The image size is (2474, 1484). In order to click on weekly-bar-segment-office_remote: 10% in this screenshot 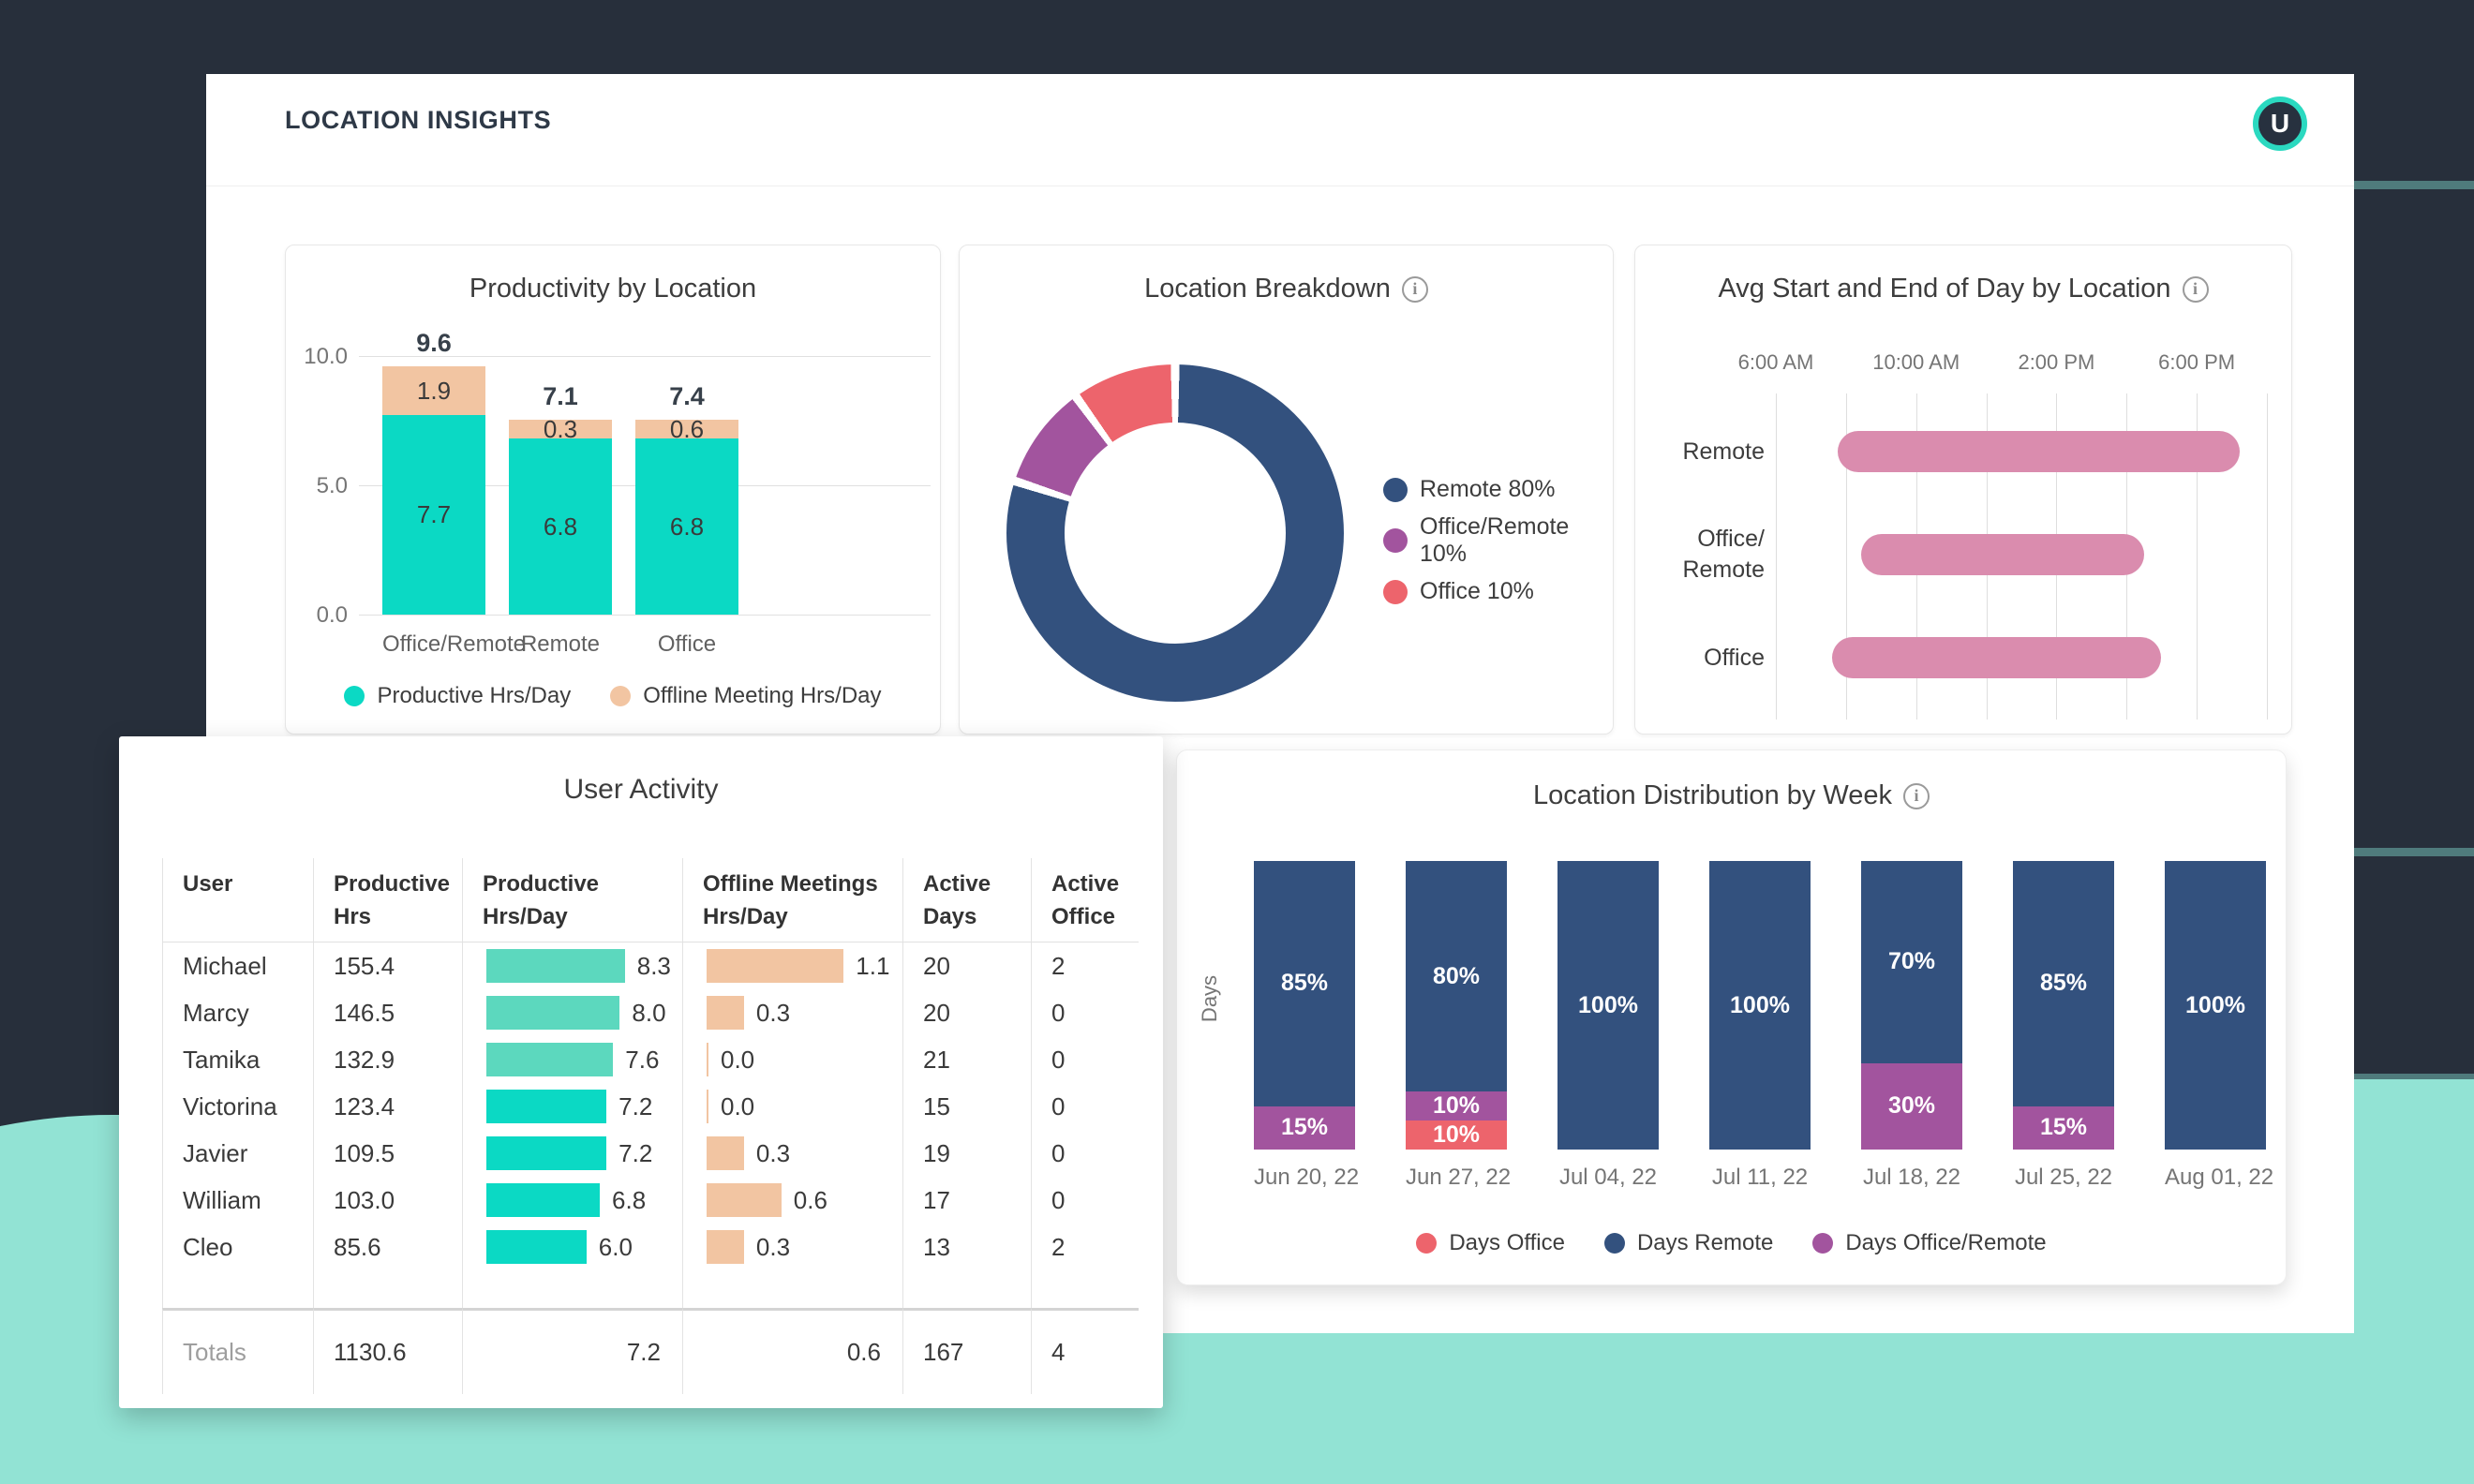, I will do `click(1457, 1106)`.